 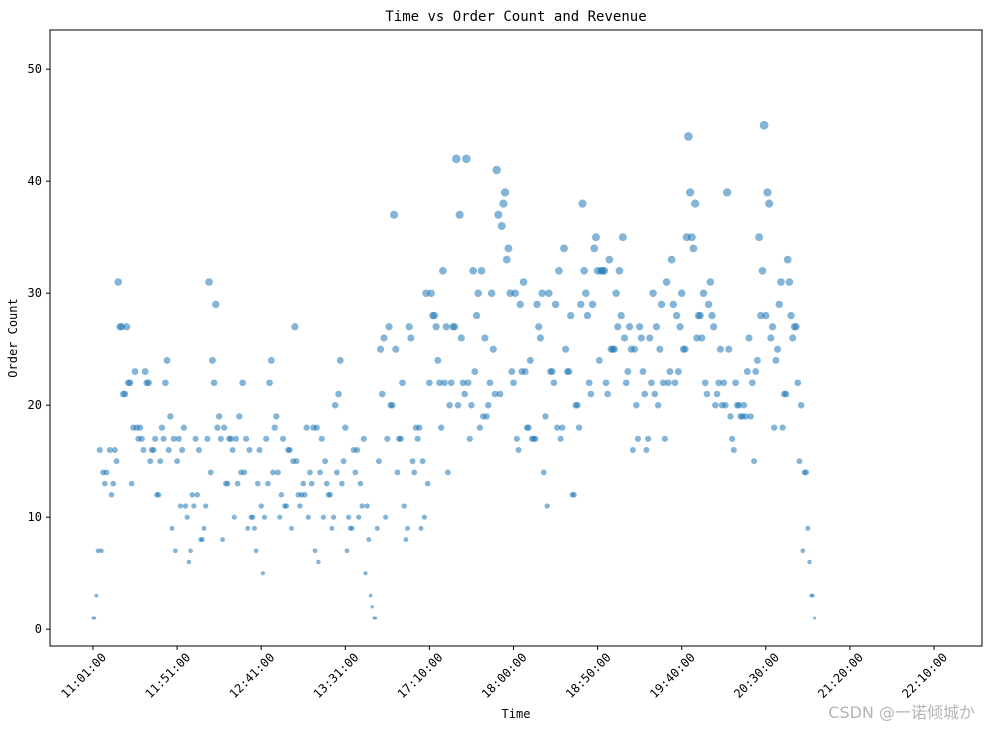 What do you see at coordinates (13, 337) in the screenshot?
I see `y-axis-title: Order Count` at bounding box center [13, 337].